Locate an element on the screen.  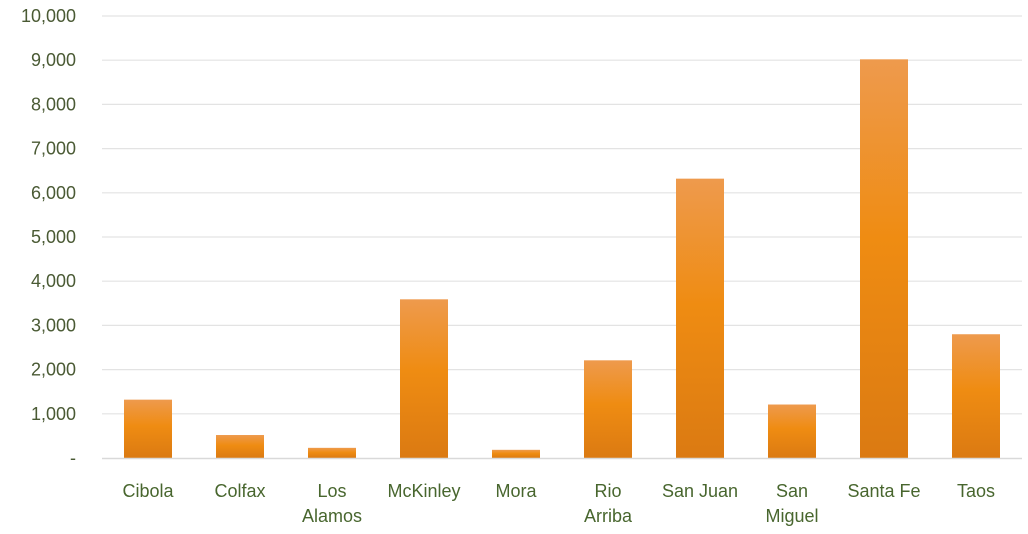
x-tick-label-line: Mora is located at coordinates (516, 491).